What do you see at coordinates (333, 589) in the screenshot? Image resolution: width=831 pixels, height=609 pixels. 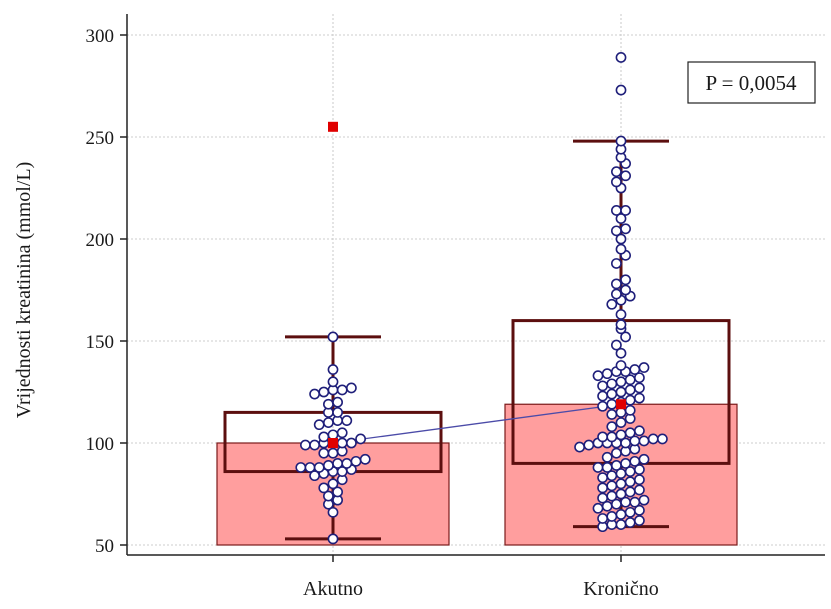 I see `x-tick-label: Akutno` at bounding box center [333, 589].